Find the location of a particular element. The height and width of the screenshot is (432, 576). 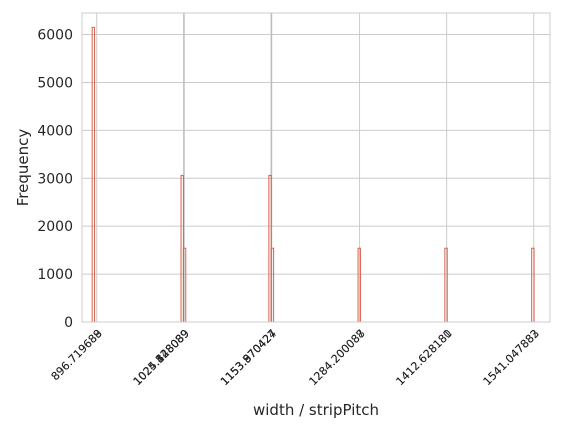

x-tick-label: 896.719688 is located at coordinates (77, 355).